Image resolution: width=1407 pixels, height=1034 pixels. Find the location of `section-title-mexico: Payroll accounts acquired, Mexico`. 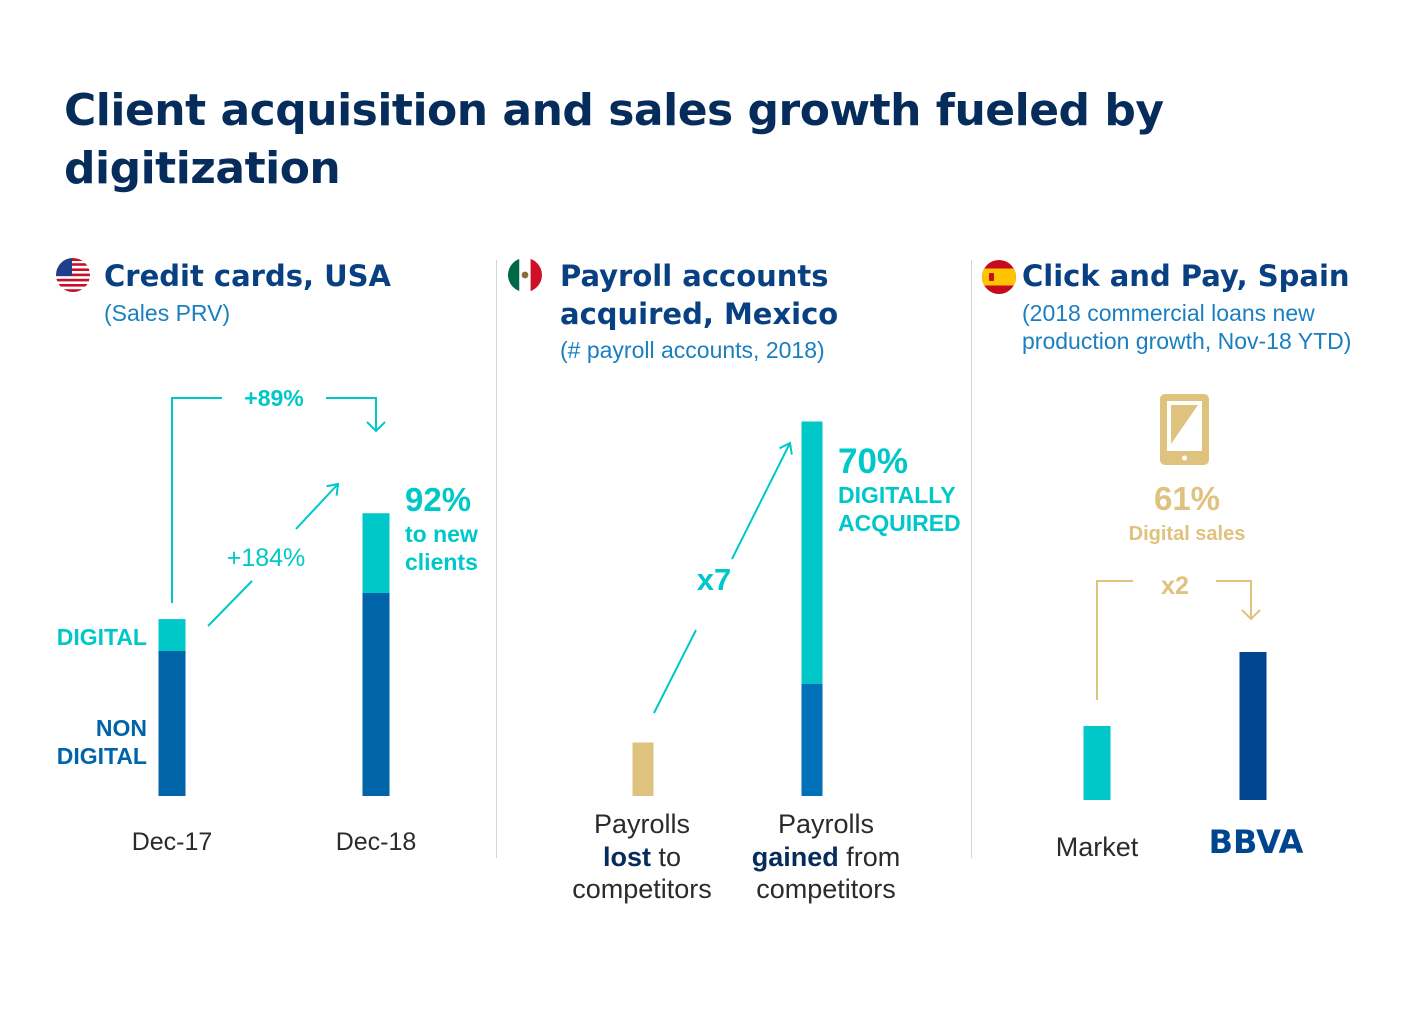

section-title-mexico: Payroll accounts acquired, Mexico is located at coordinates (699, 295).